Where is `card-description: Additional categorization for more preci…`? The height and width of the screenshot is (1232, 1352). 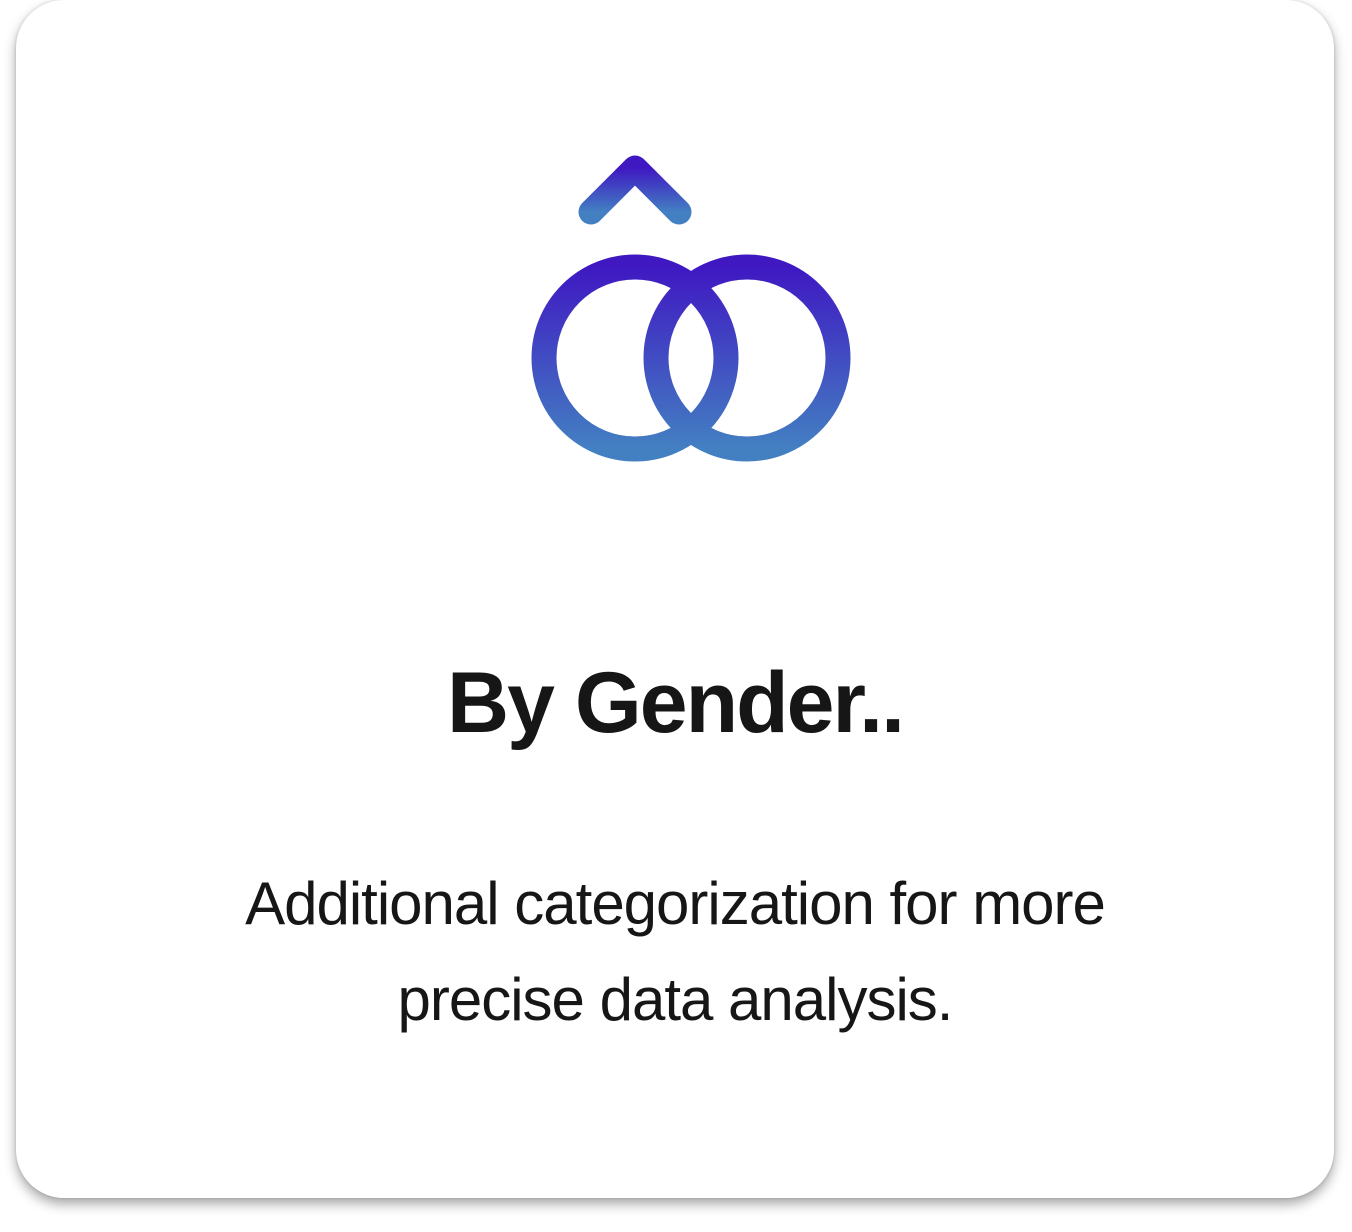
card-description: Additional categorization for more preci… is located at coordinates (675, 951).